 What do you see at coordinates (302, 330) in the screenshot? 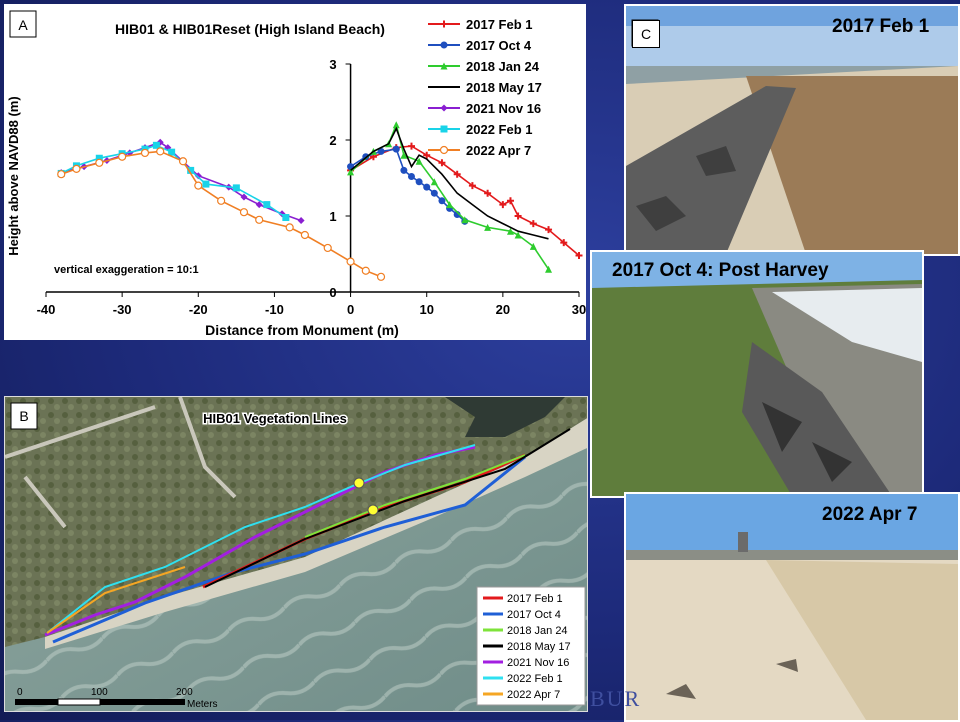
I see `x-axis-label: Distance from Monument (m)` at bounding box center [302, 330].